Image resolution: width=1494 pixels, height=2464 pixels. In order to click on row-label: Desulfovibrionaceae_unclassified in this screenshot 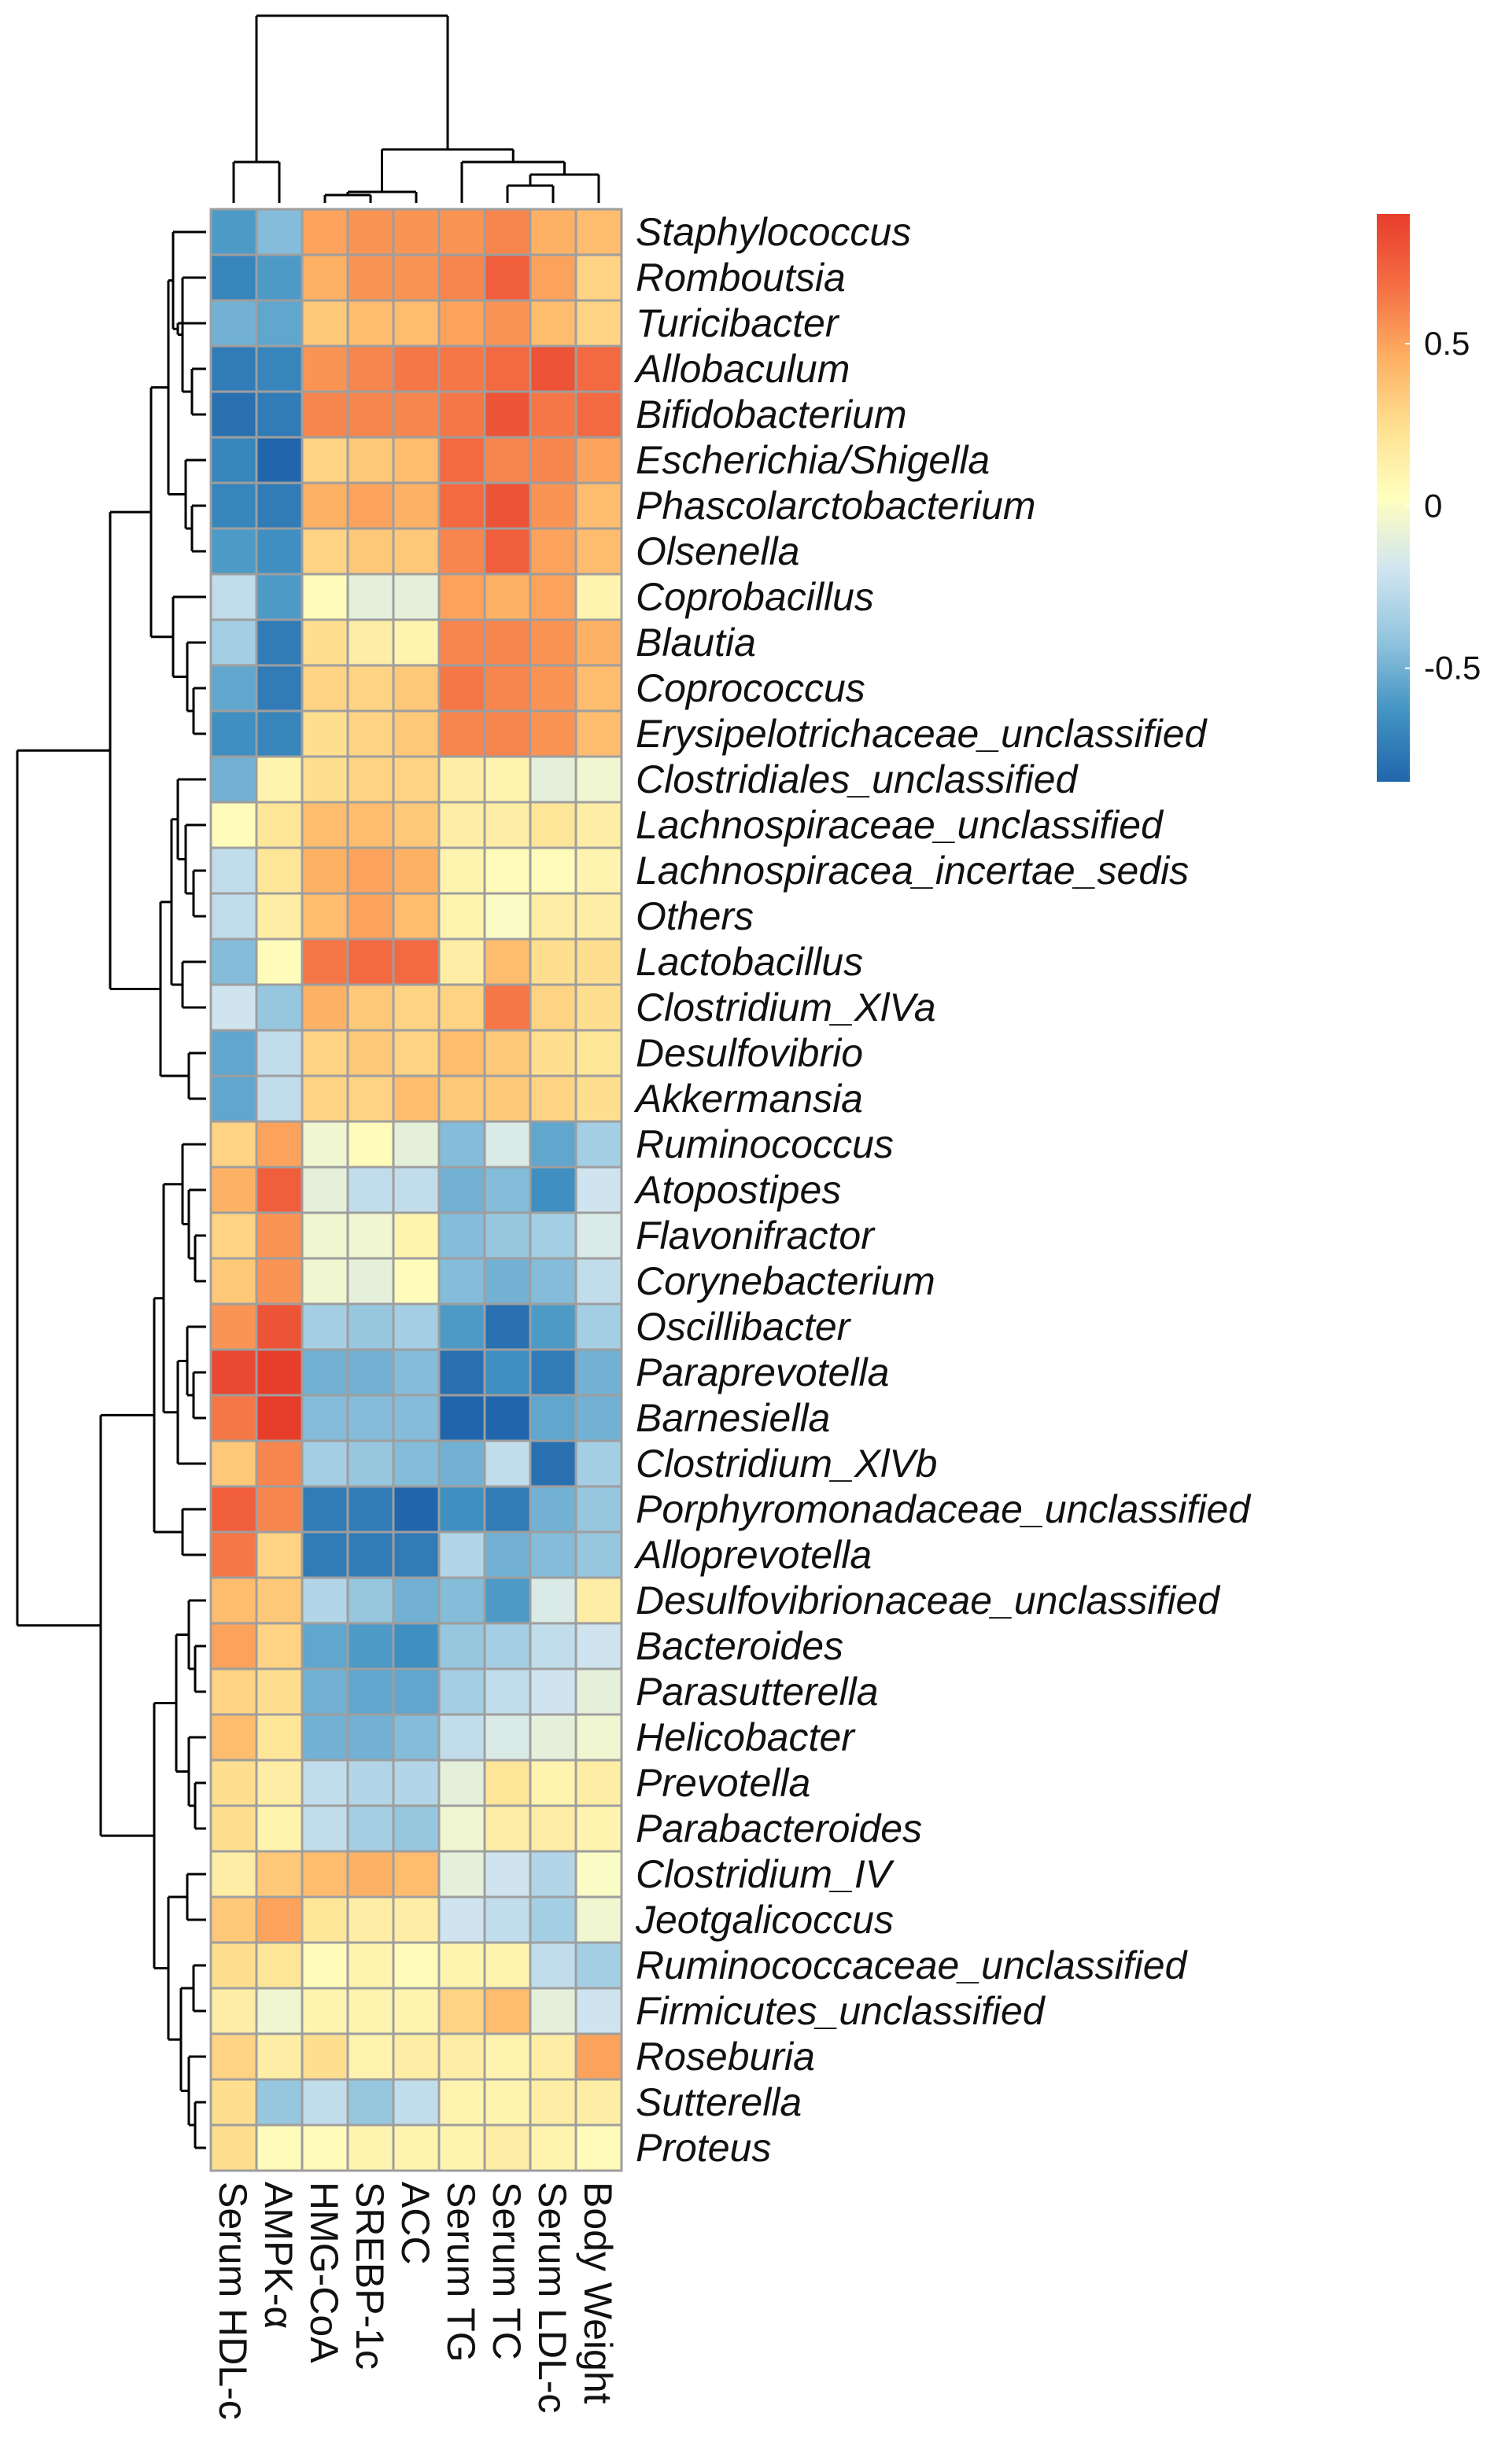, I will do `click(928, 1600)`.